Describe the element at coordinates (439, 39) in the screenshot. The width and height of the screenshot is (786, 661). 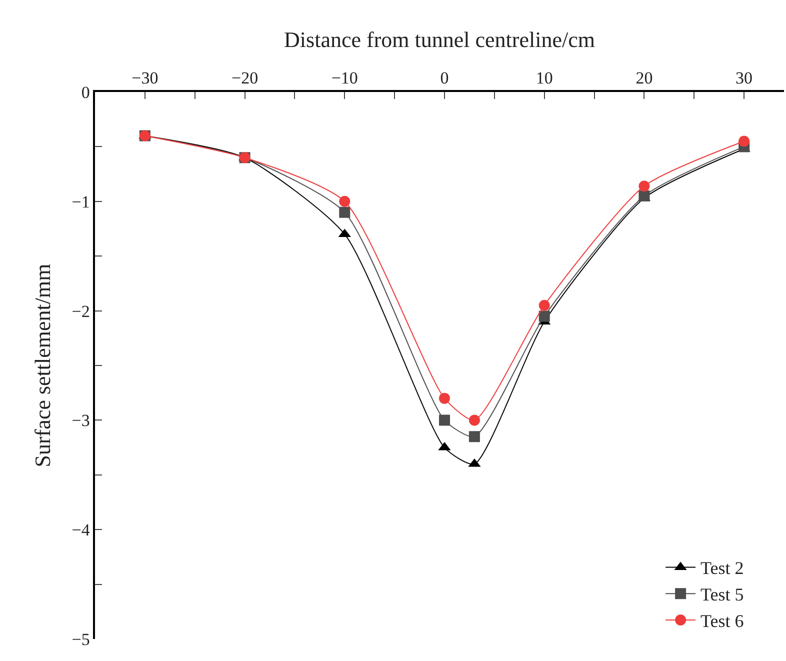
I see `x-axis-title: Distance from tunnel centreline/cm` at that location.